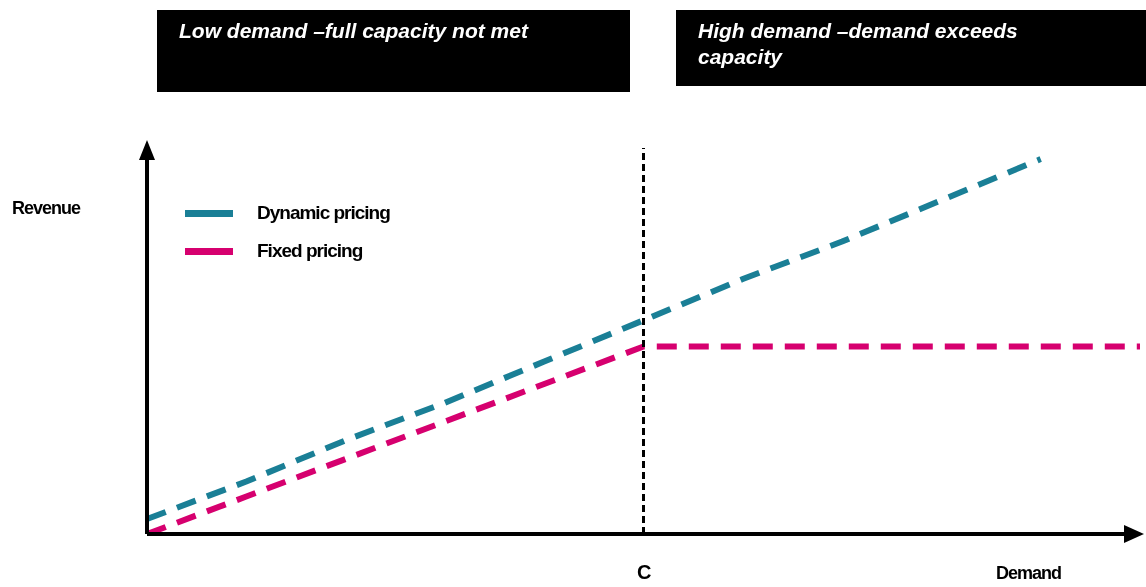 The image size is (1146, 587). What do you see at coordinates (323, 213) in the screenshot?
I see `legend-label: Dynamic pricing` at bounding box center [323, 213].